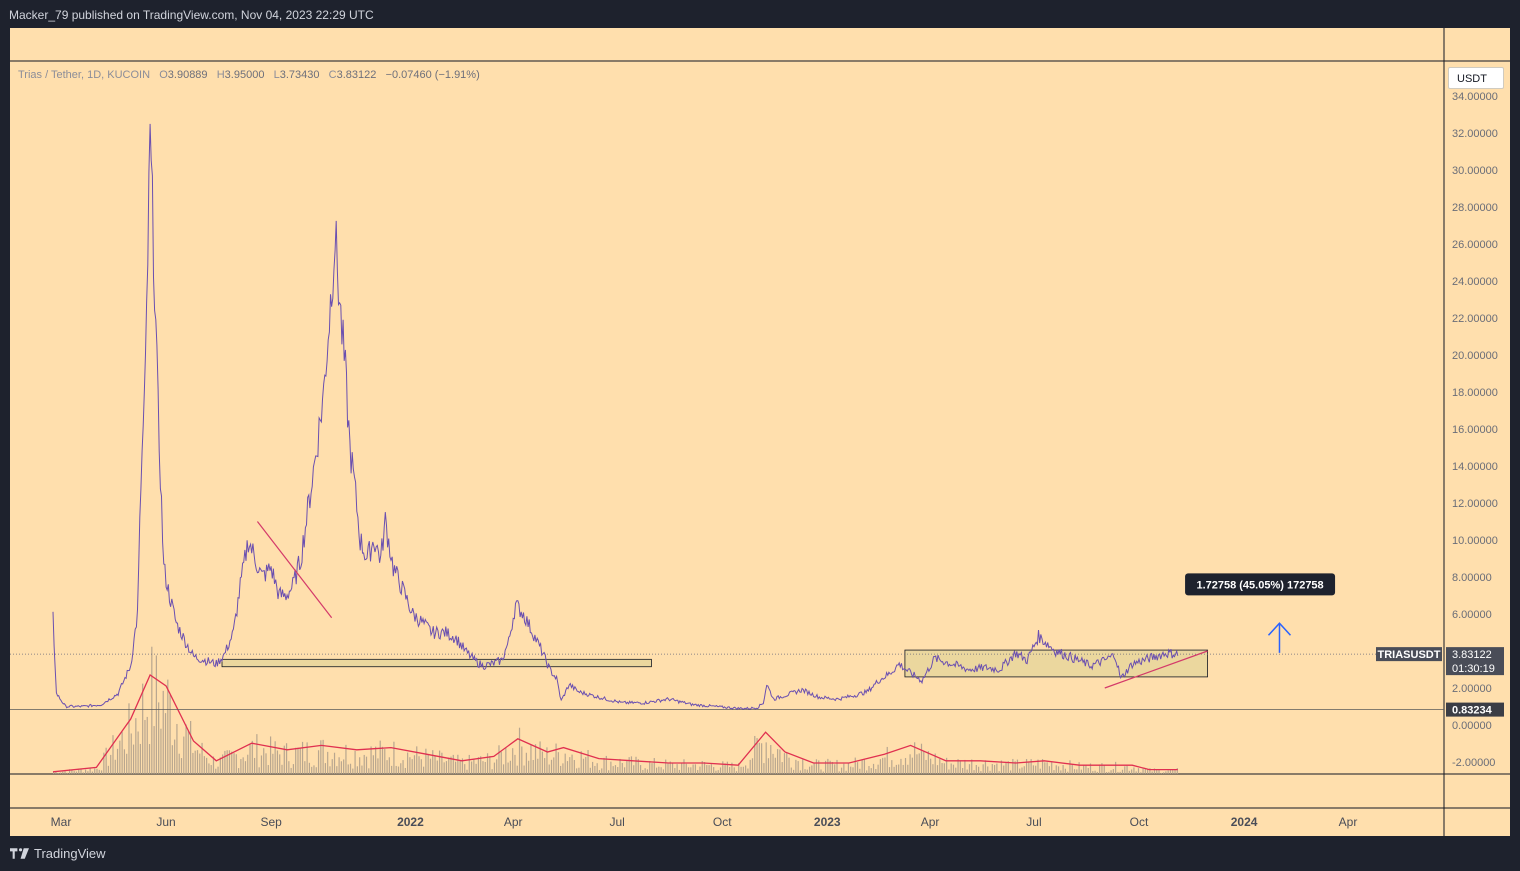 The height and width of the screenshot is (871, 1520). What do you see at coordinates (513, 822) in the screenshot?
I see `x-tick-4: Apr` at bounding box center [513, 822].